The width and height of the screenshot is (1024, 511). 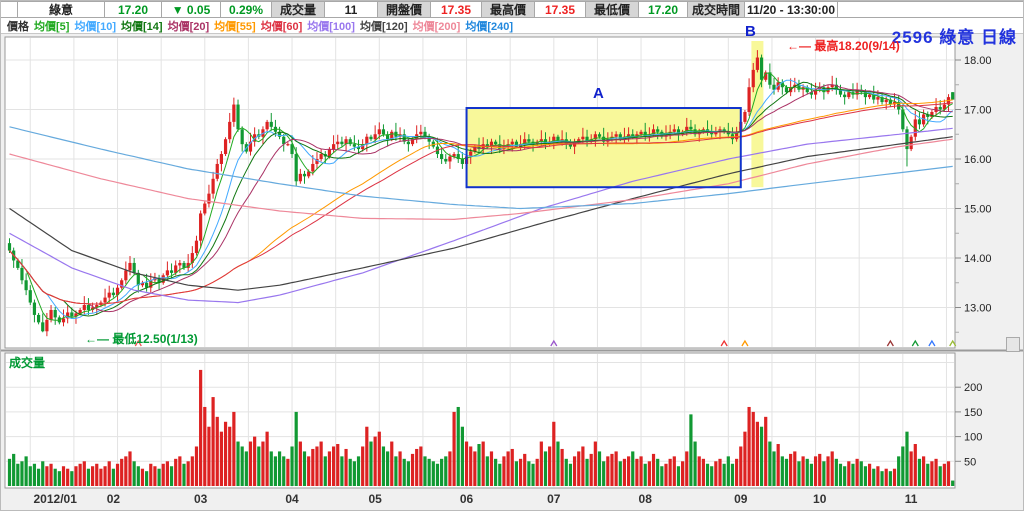 I want to click on svg-text: 13.00, so click(x=978, y=309).